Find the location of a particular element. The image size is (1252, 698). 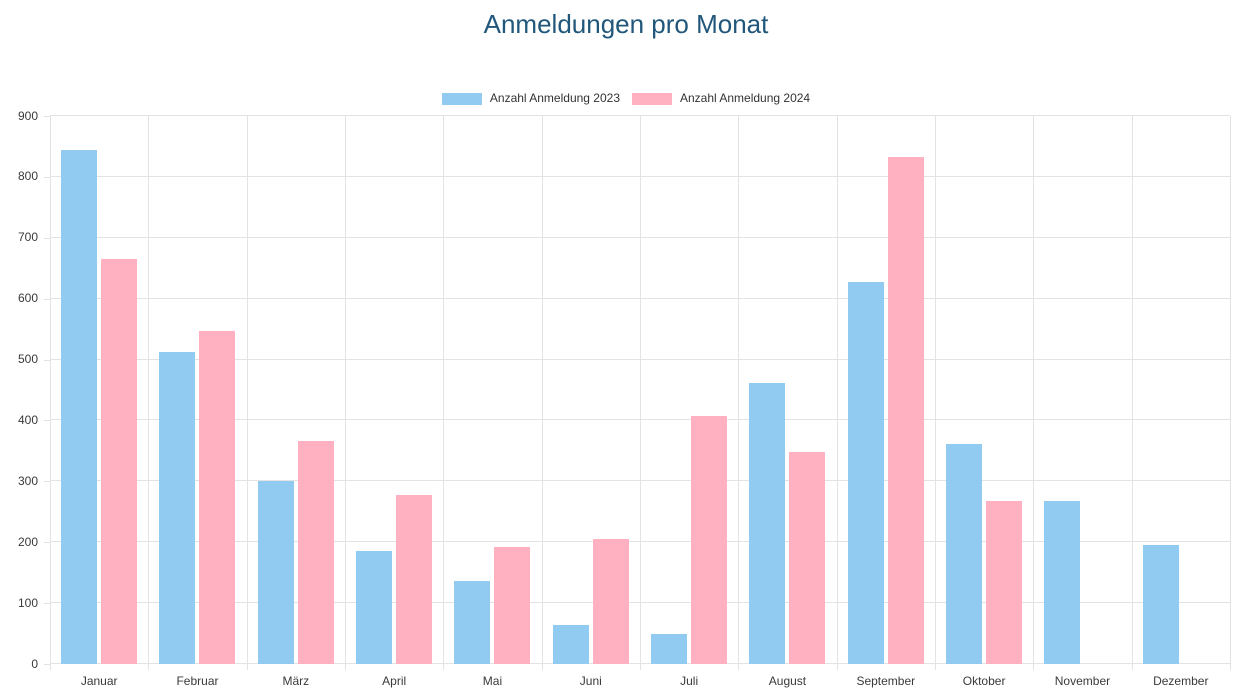

bar-series-0-juli is located at coordinates (669, 649).